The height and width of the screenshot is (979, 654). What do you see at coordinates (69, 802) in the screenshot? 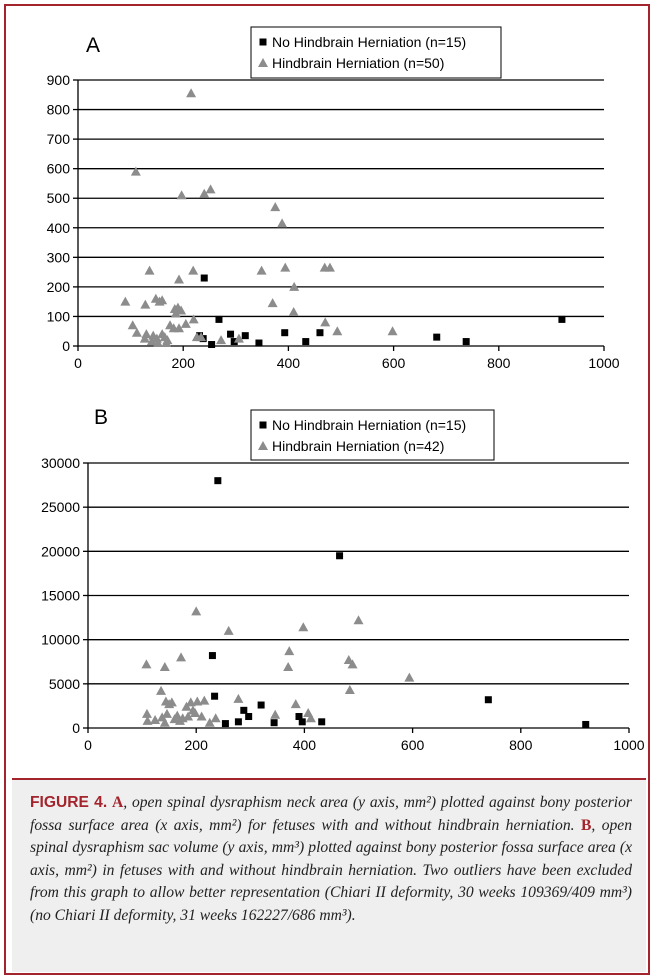
I see `caption-figure-label: FIGURE 4.` at bounding box center [69, 802].